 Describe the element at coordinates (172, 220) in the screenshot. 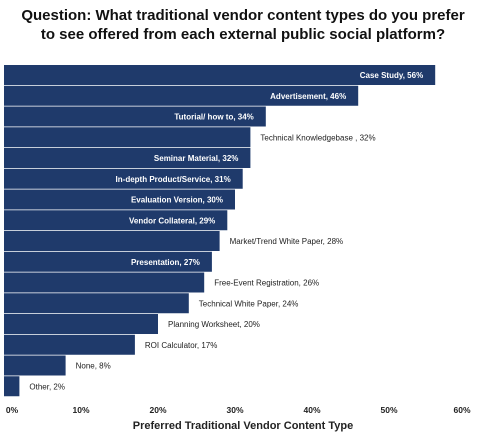

I see `bar-label: Vendor Collateral, 29%` at that location.